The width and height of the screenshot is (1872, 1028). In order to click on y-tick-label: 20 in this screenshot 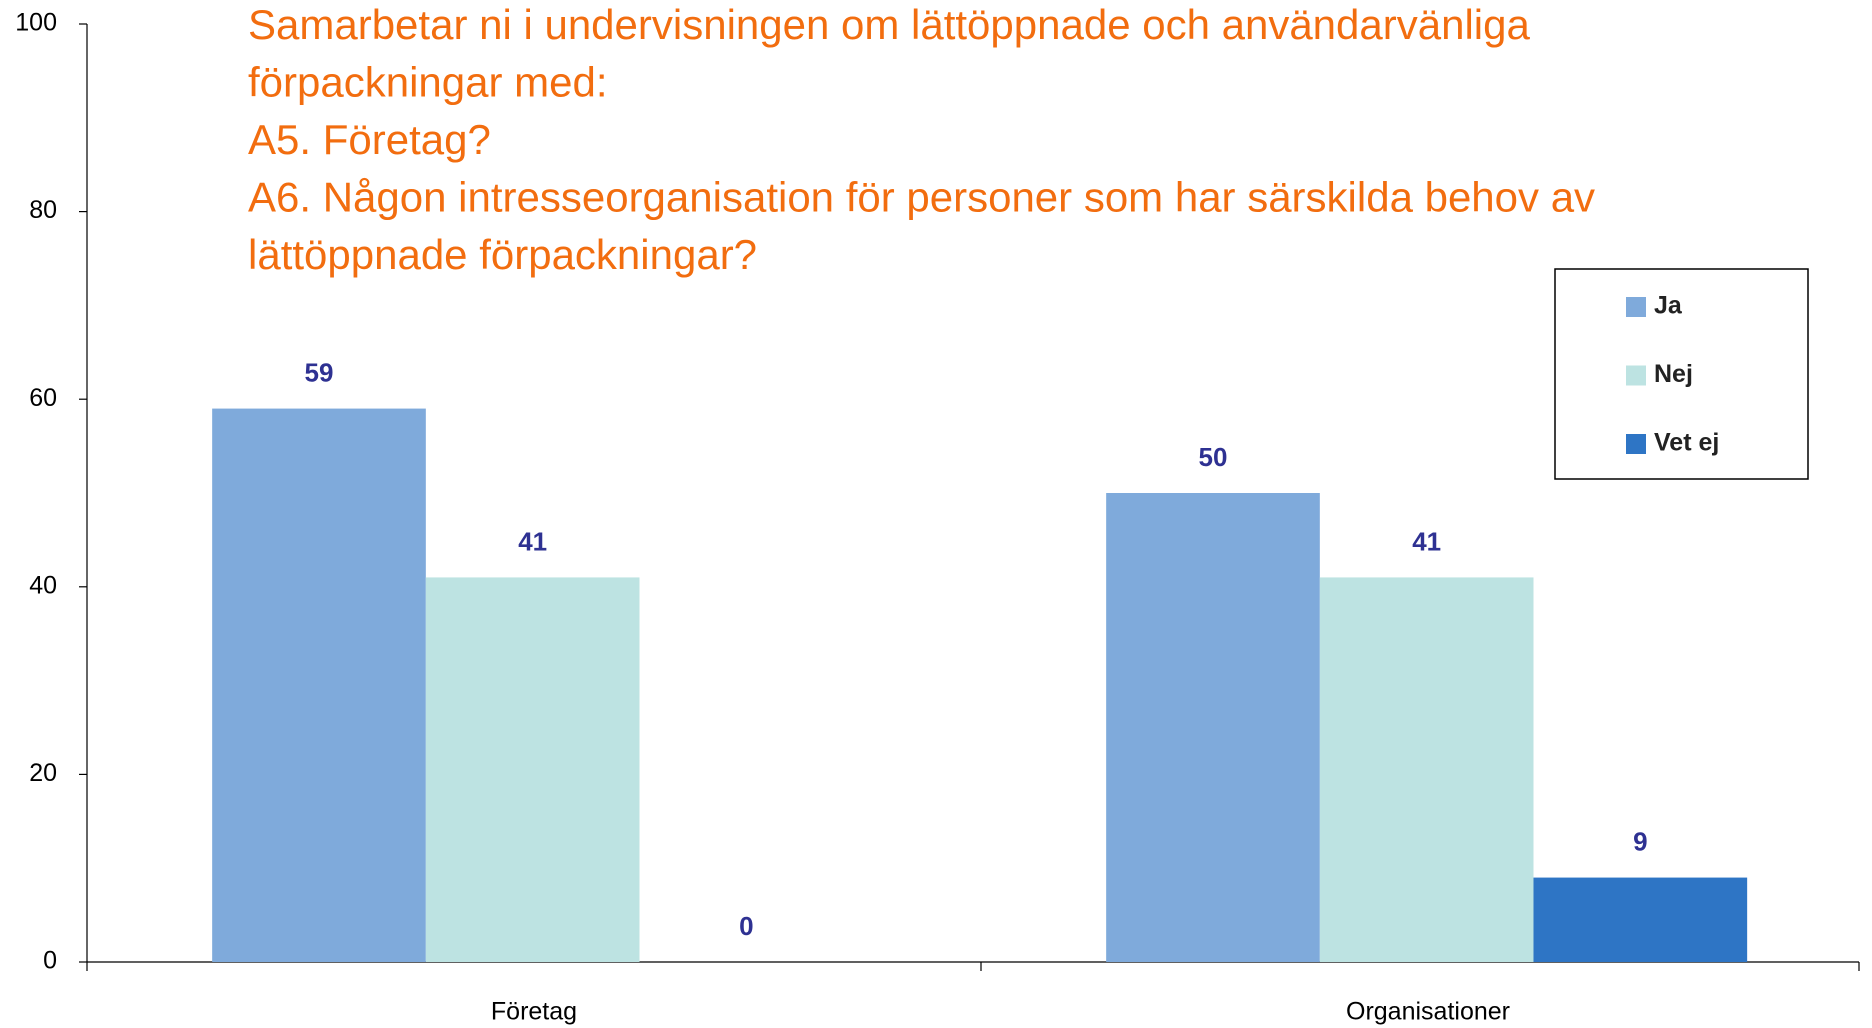, I will do `click(43, 773)`.